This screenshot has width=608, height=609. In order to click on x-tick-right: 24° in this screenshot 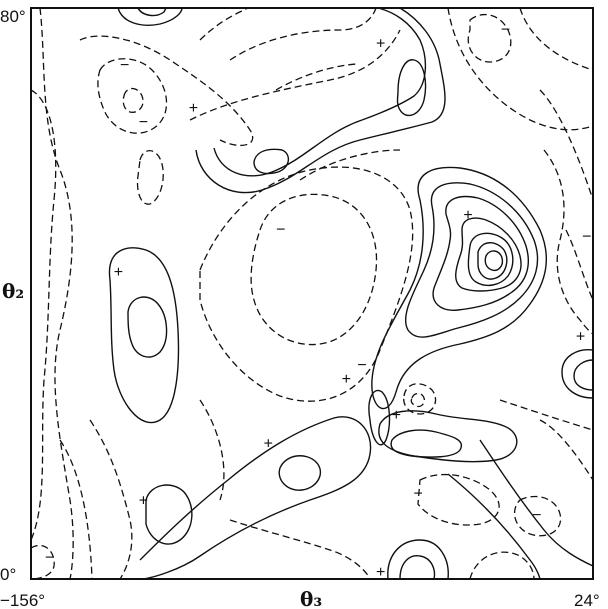, I will do `click(587, 600)`.